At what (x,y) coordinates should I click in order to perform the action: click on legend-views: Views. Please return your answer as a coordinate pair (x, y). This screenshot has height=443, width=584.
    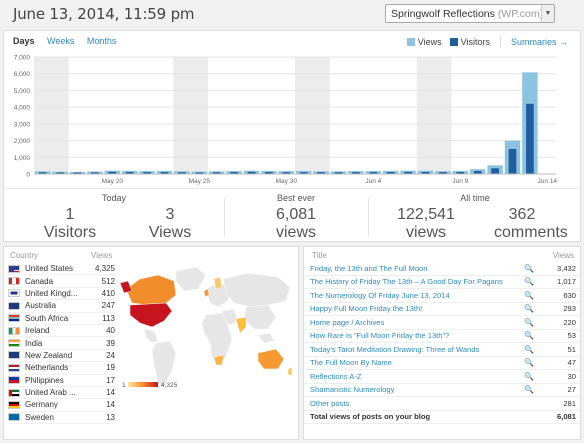
    Looking at the image, I should click on (424, 42).